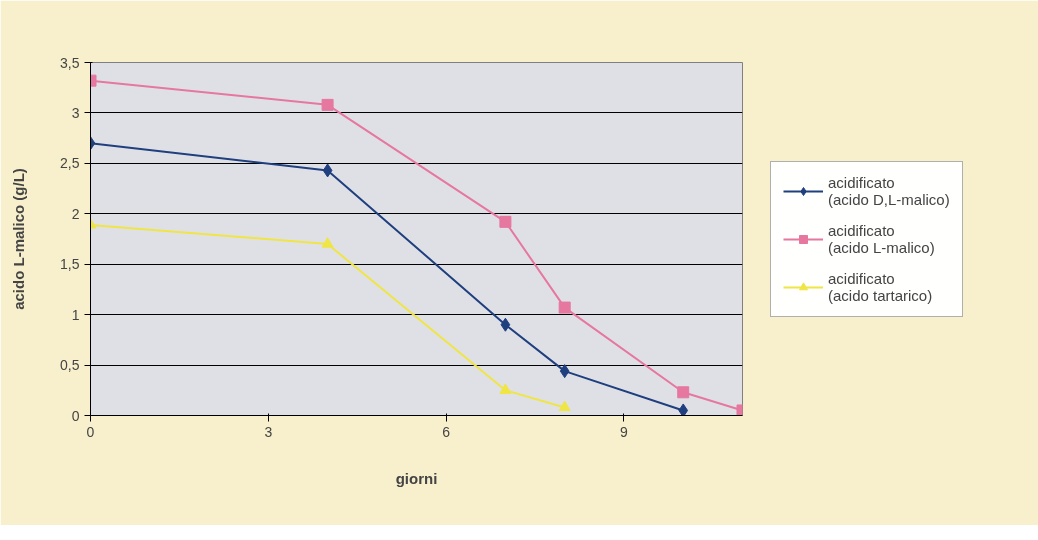  What do you see at coordinates (75, 314) in the screenshot?
I see `y-tick-label: 1` at bounding box center [75, 314].